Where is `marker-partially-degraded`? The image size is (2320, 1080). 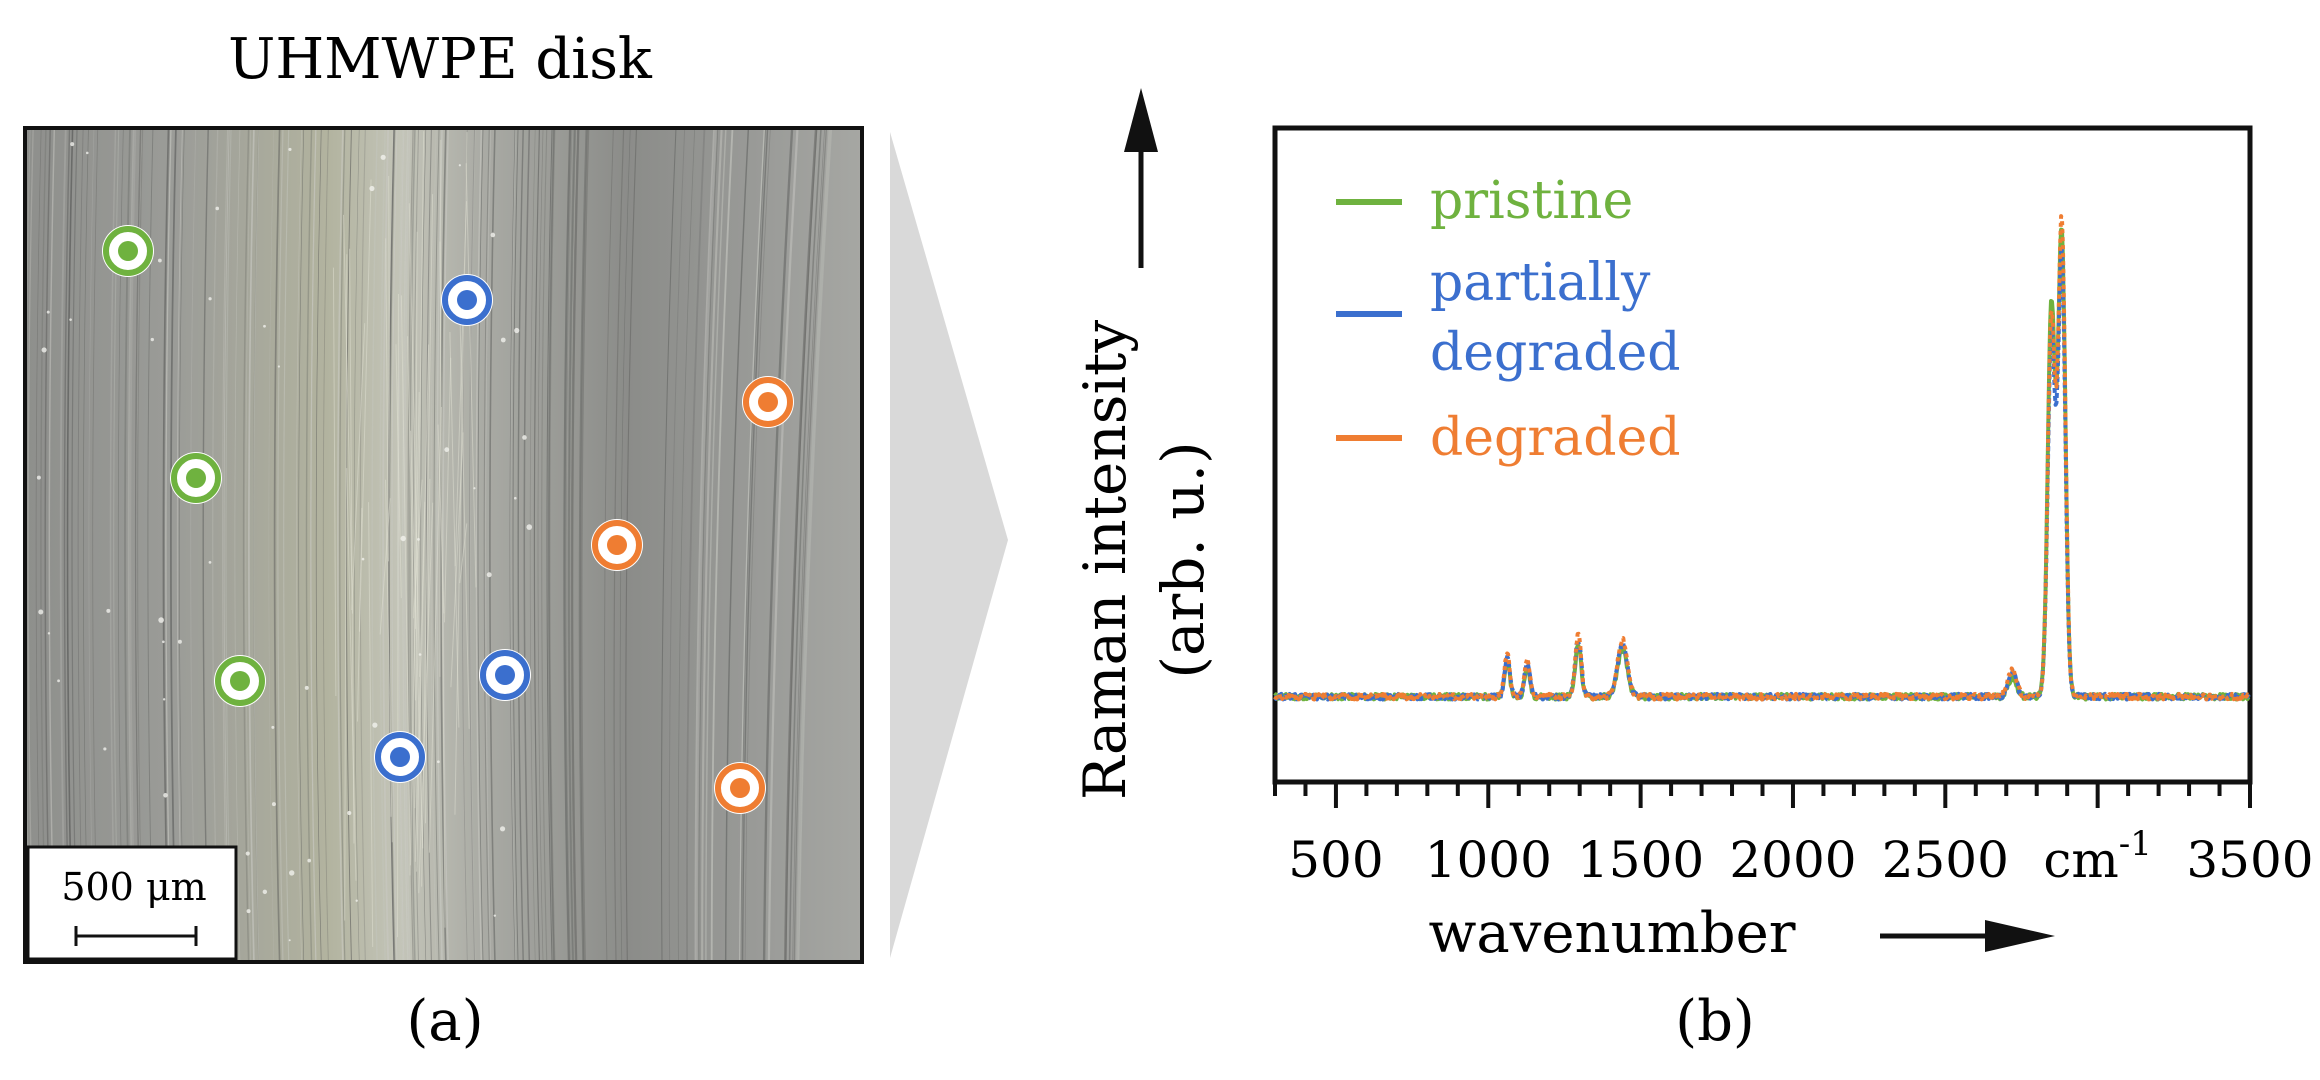 marker-partially-degraded is located at coordinates (400, 757).